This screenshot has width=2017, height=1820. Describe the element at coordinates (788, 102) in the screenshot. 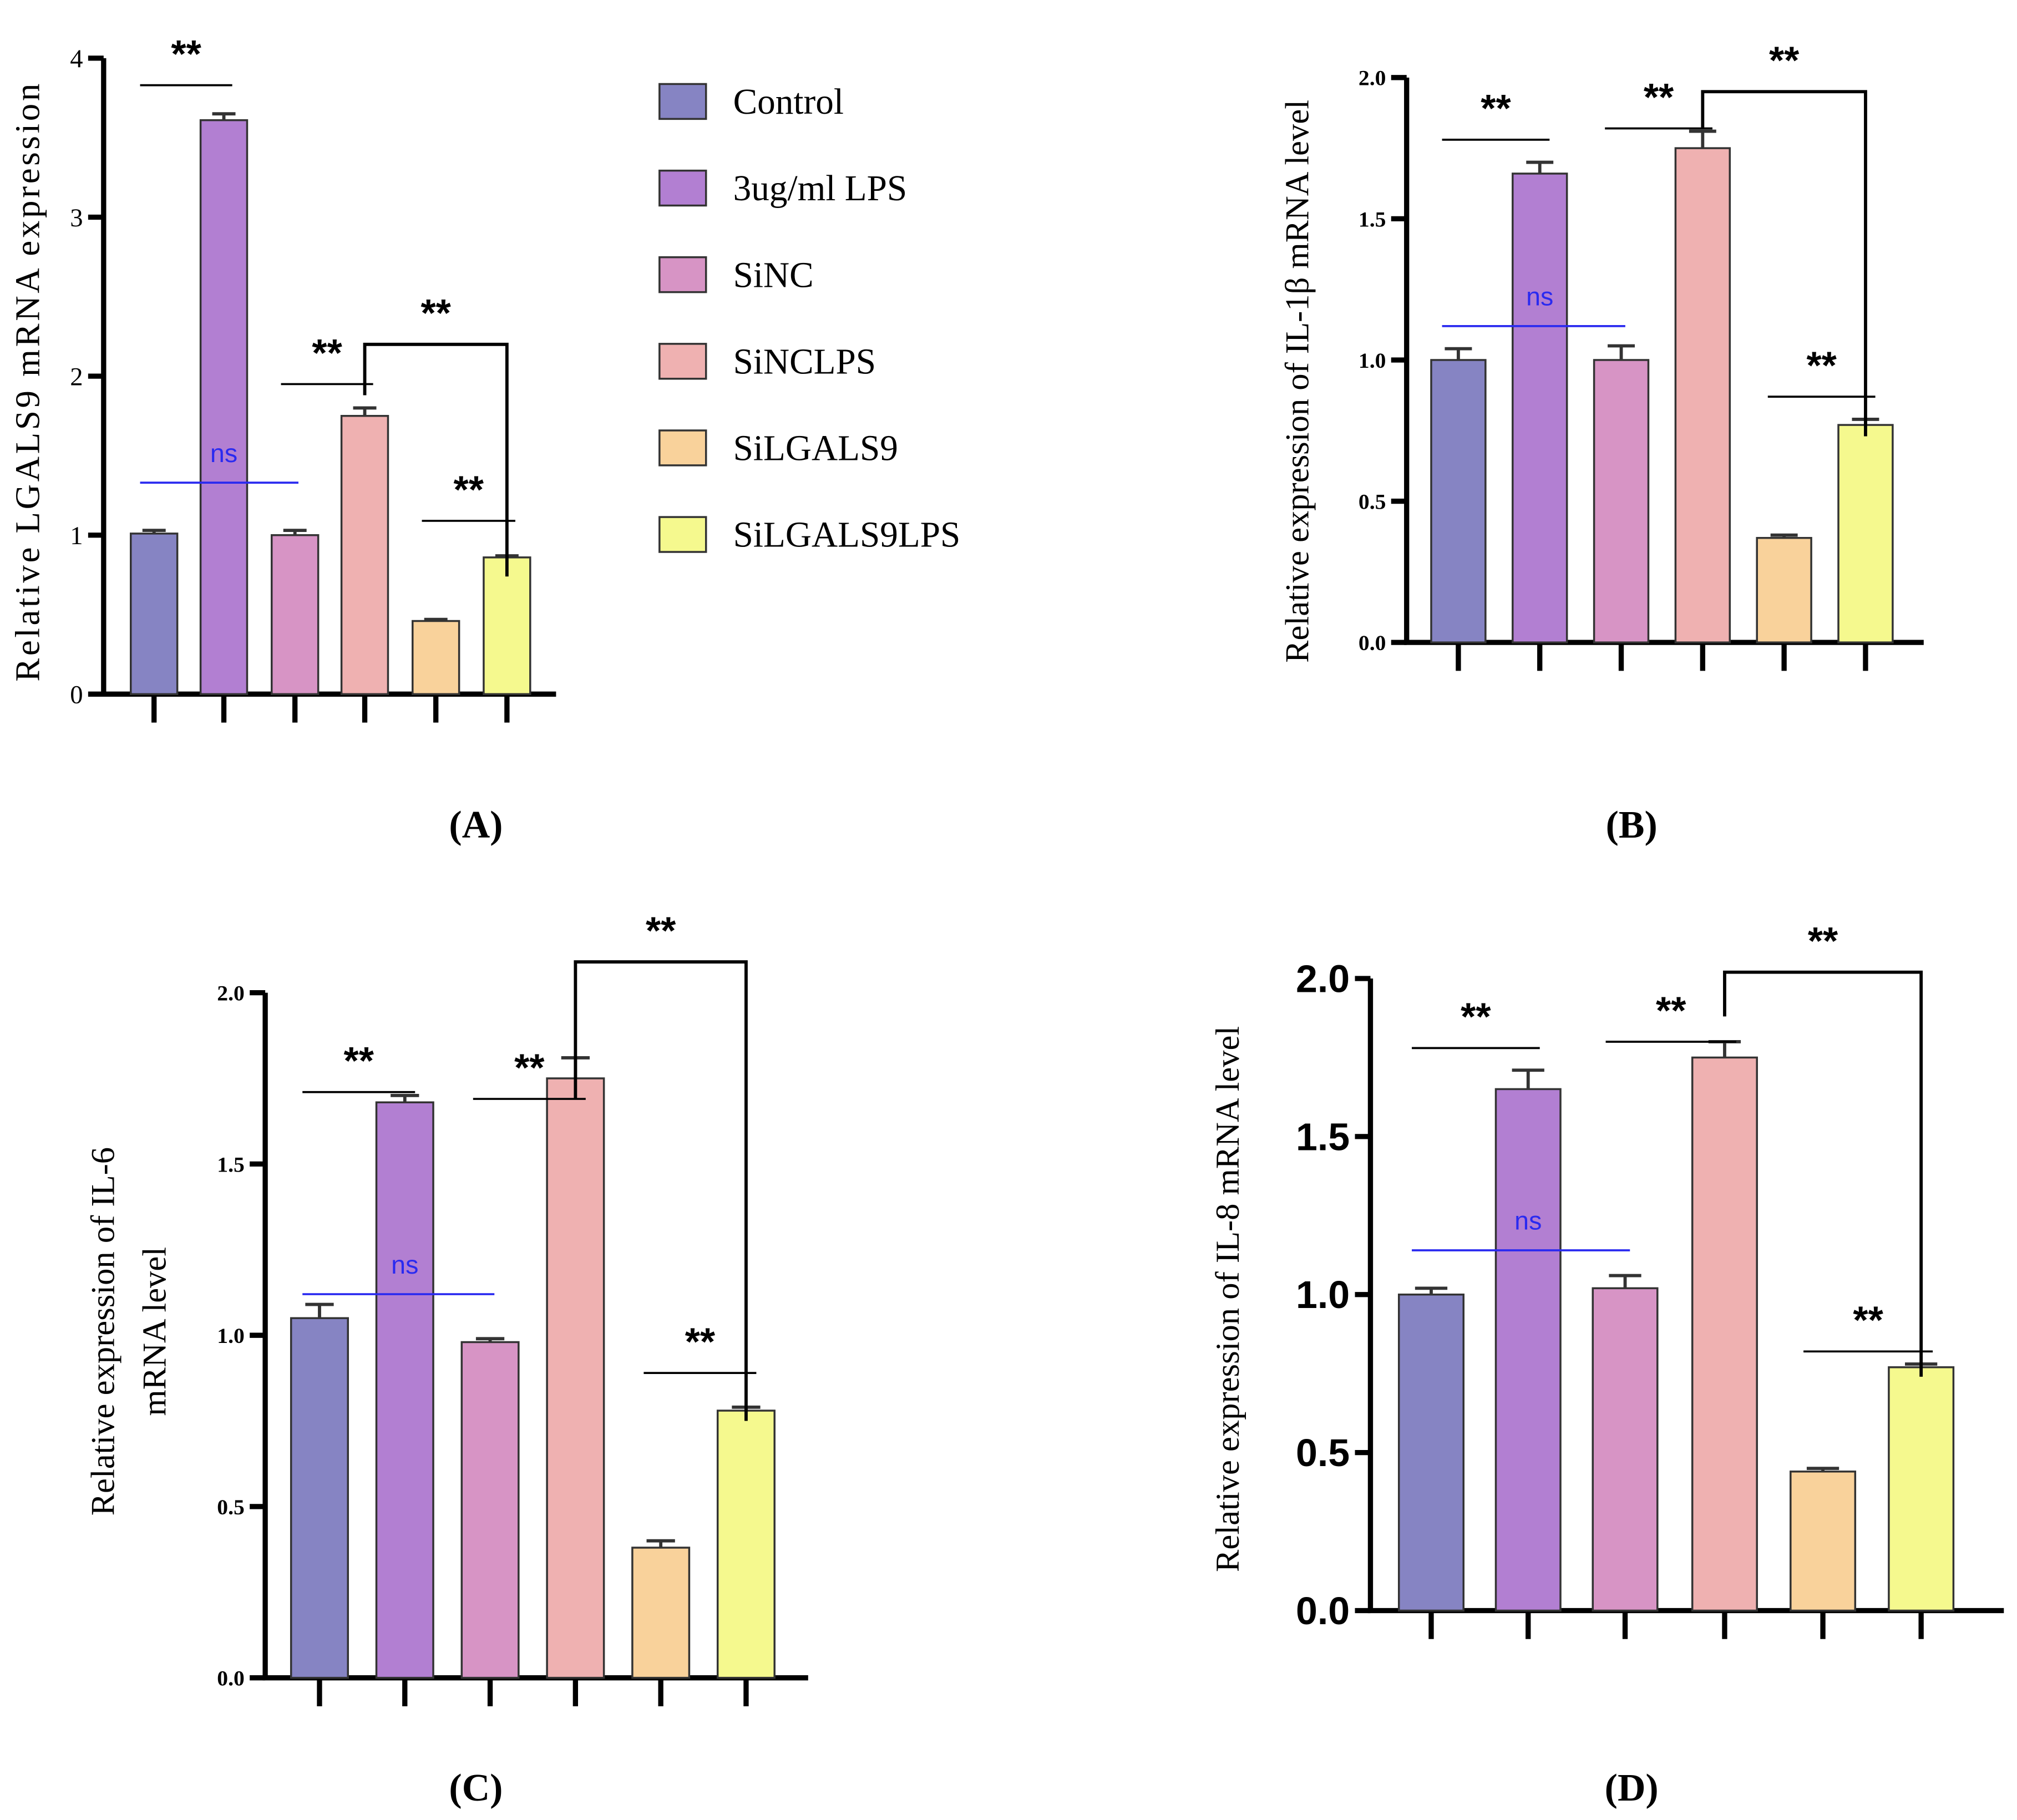

I see `legend-label: Control` at that location.